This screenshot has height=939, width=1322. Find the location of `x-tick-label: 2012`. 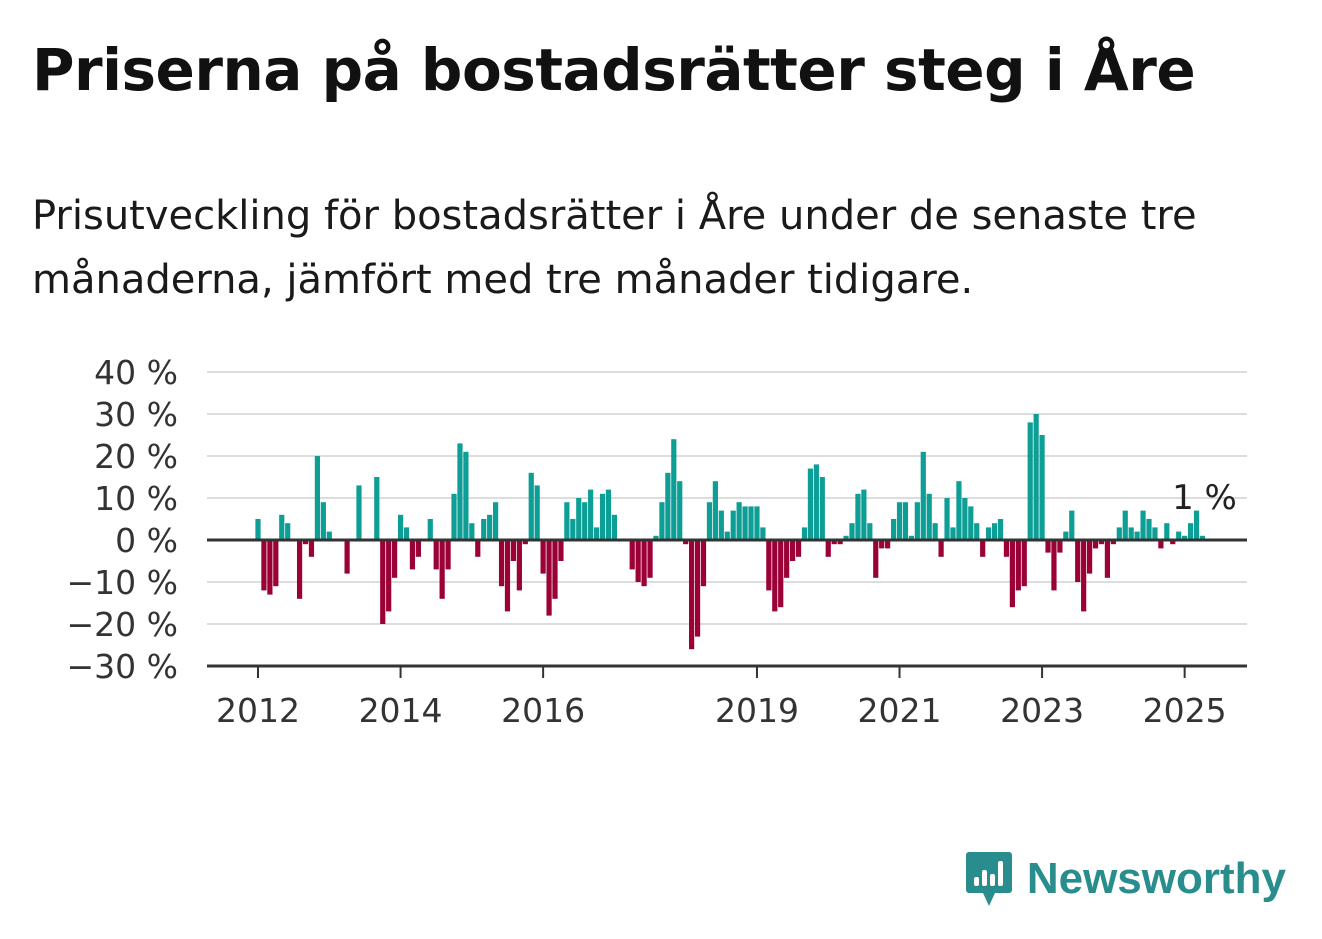

x-tick-label: 2012 is located at coordinates (258, 710).